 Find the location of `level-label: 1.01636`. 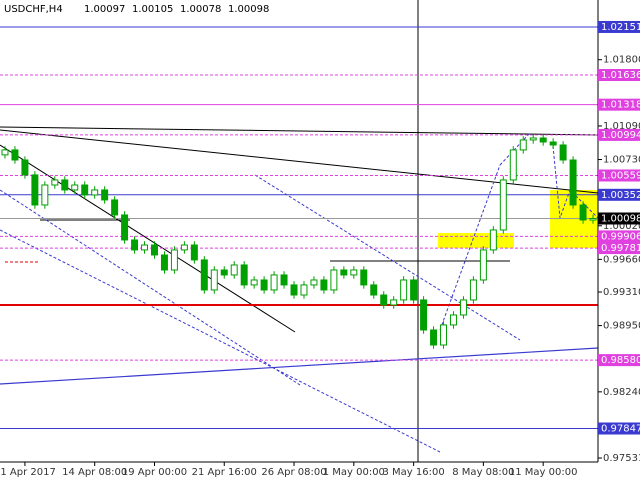

level-label: 1.01636 is located at coordinates (620, 75).